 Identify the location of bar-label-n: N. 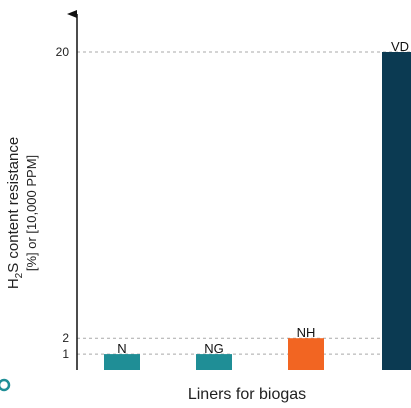
(121, 348).